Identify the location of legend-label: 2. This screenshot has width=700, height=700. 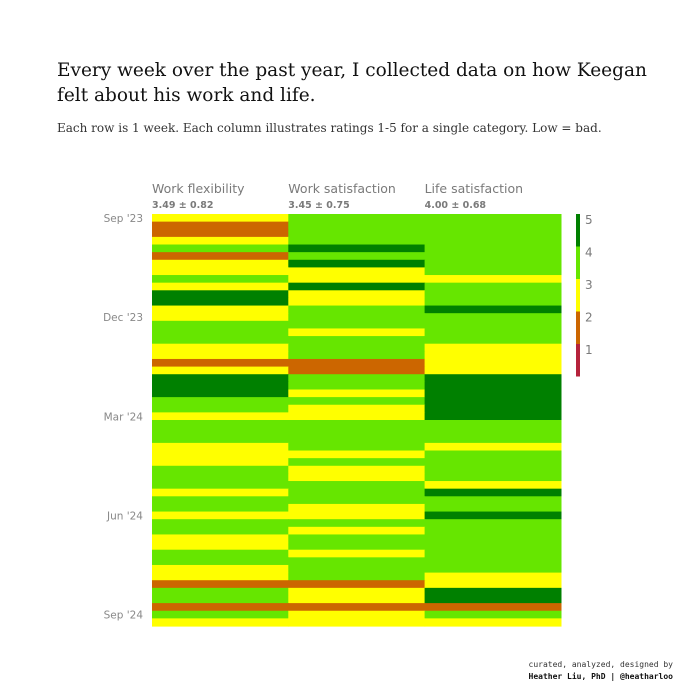
(589, 318).